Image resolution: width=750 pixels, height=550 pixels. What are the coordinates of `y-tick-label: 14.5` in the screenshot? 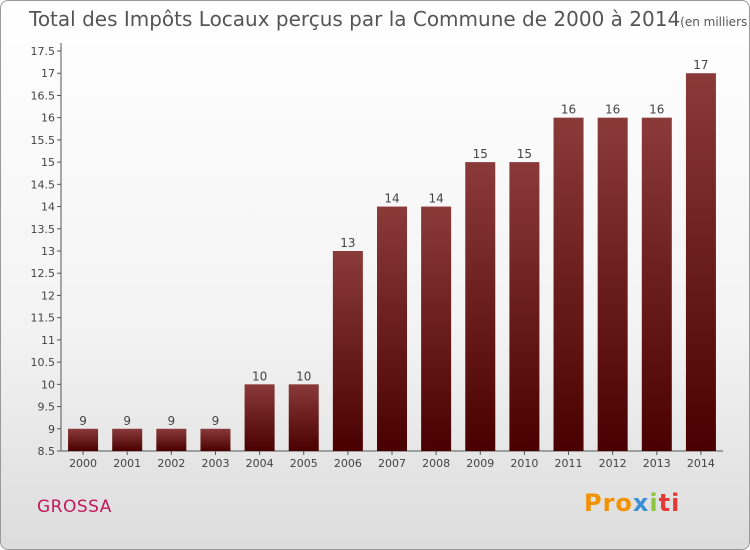 It's located at (43, 184).